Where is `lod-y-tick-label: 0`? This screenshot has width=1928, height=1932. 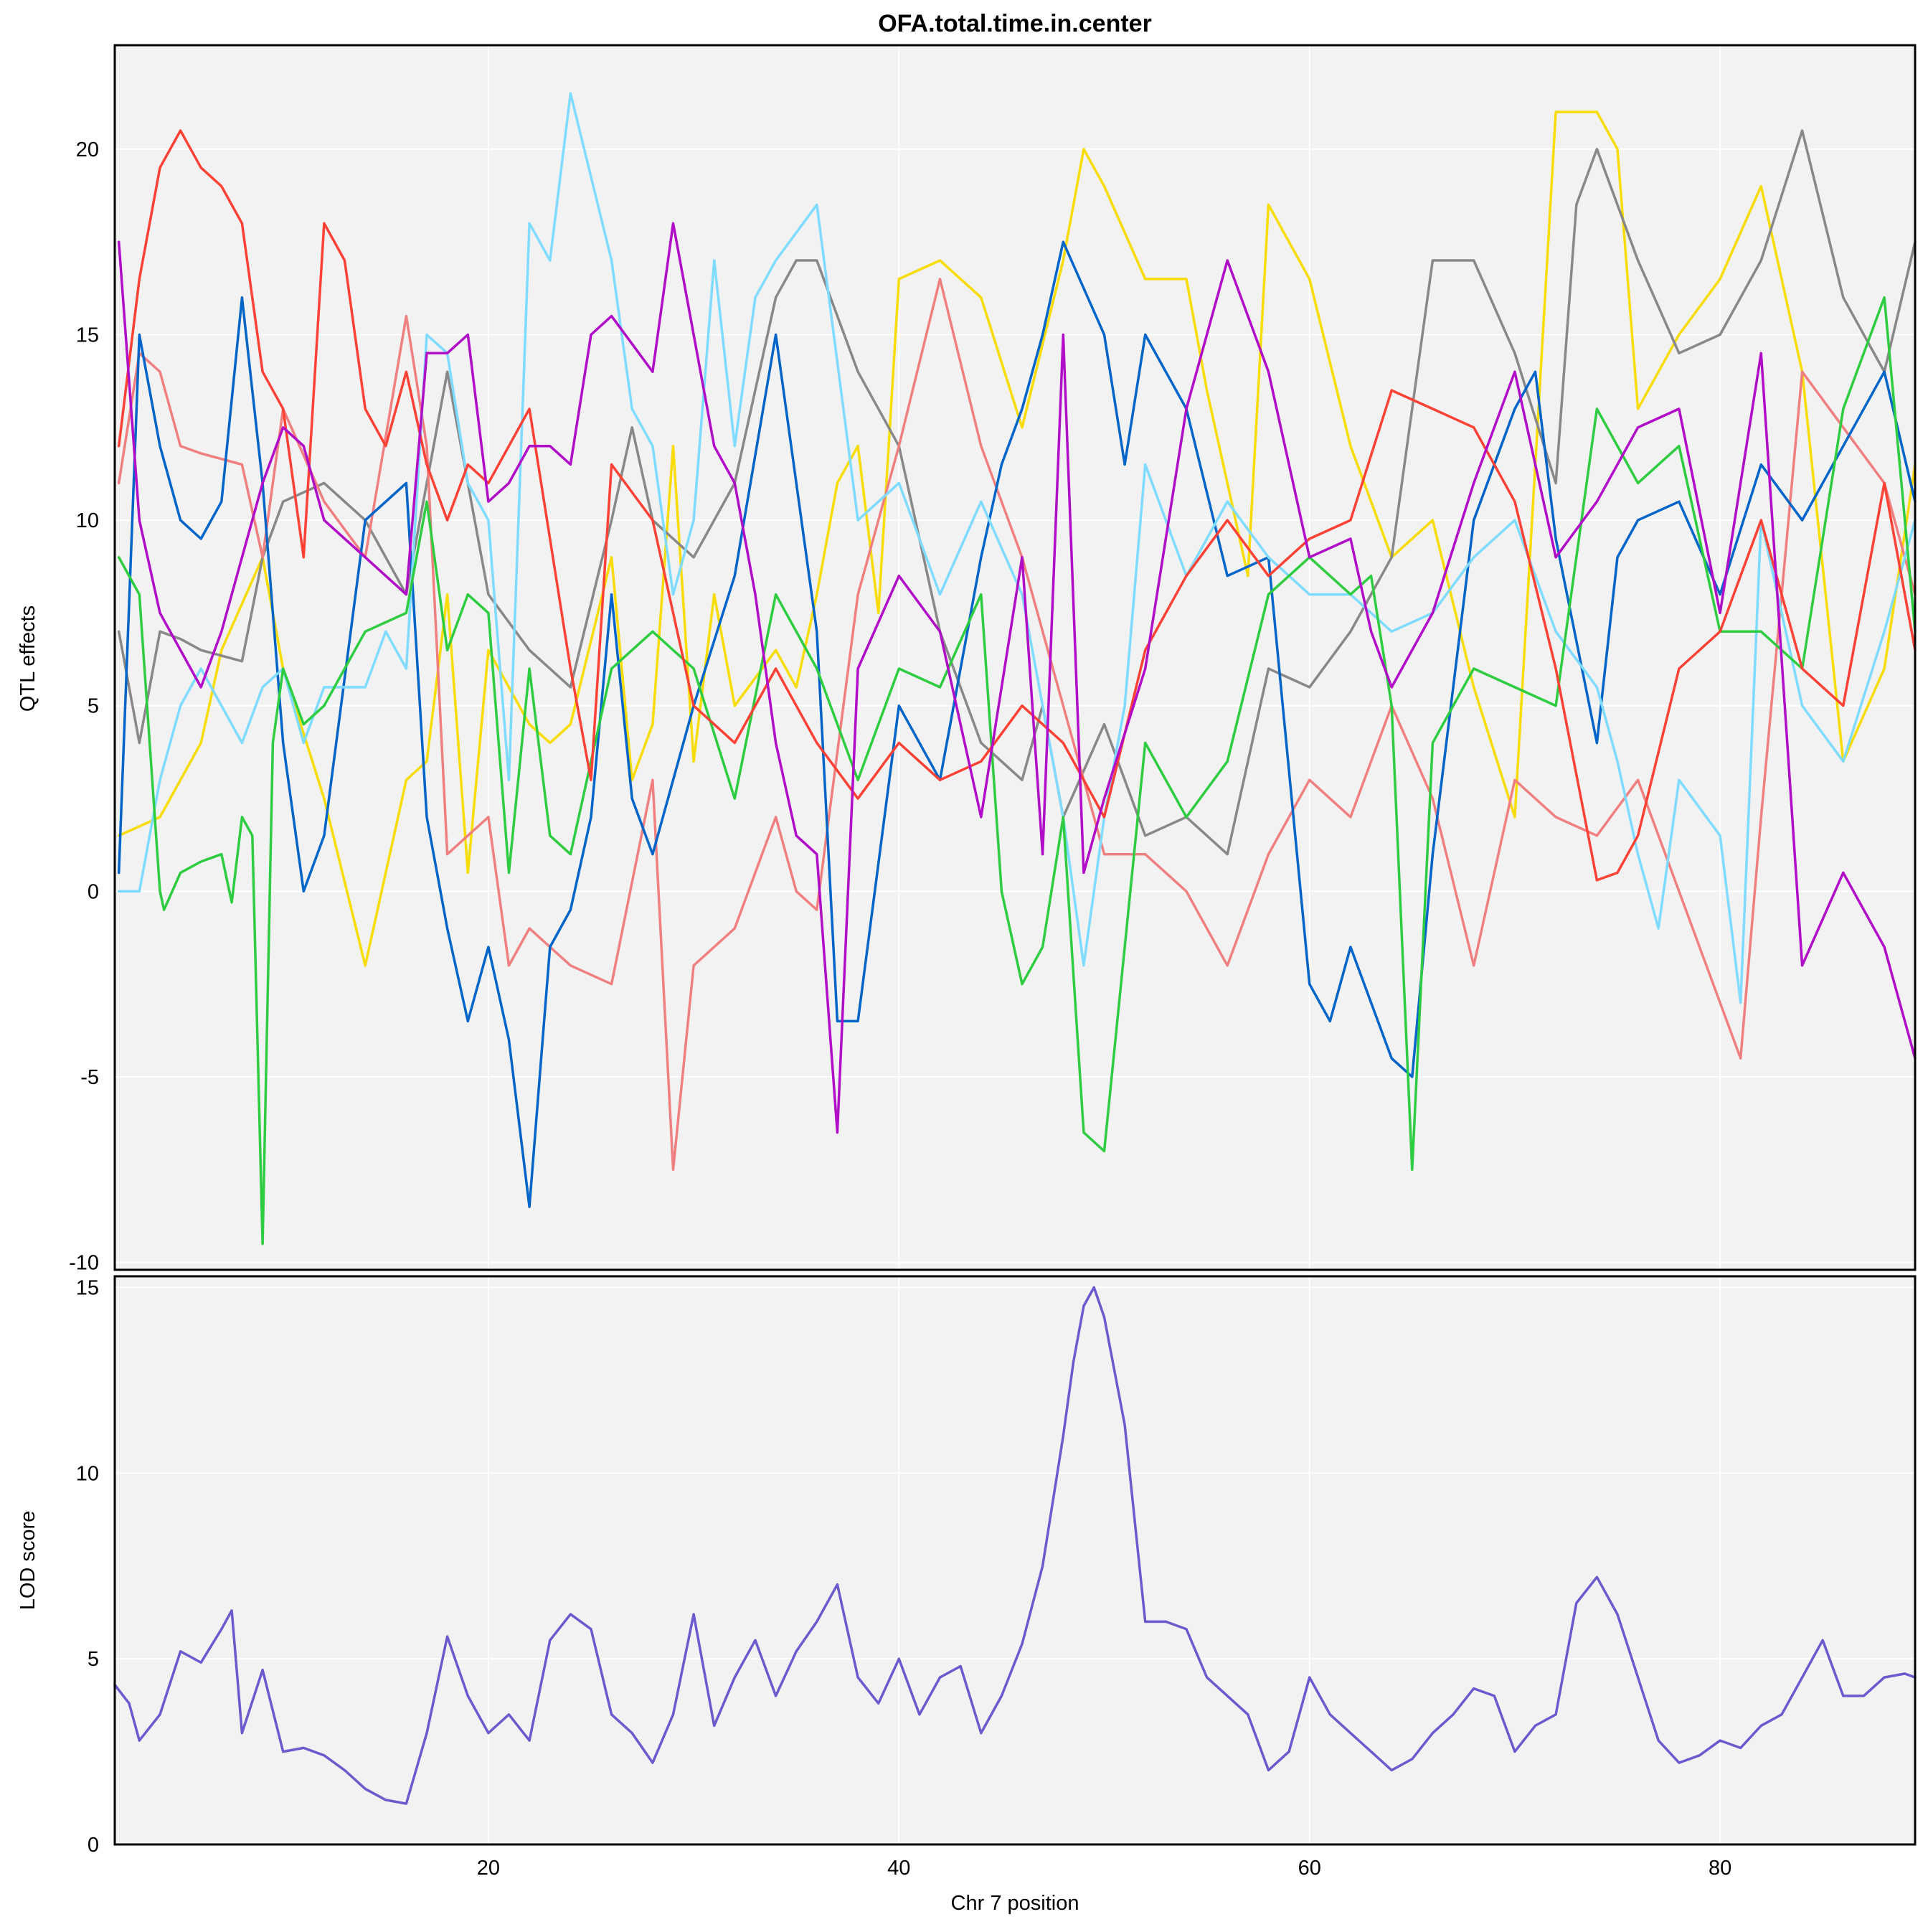 lod-y-tick-label: 0 is located at coordinates (93, 1846).